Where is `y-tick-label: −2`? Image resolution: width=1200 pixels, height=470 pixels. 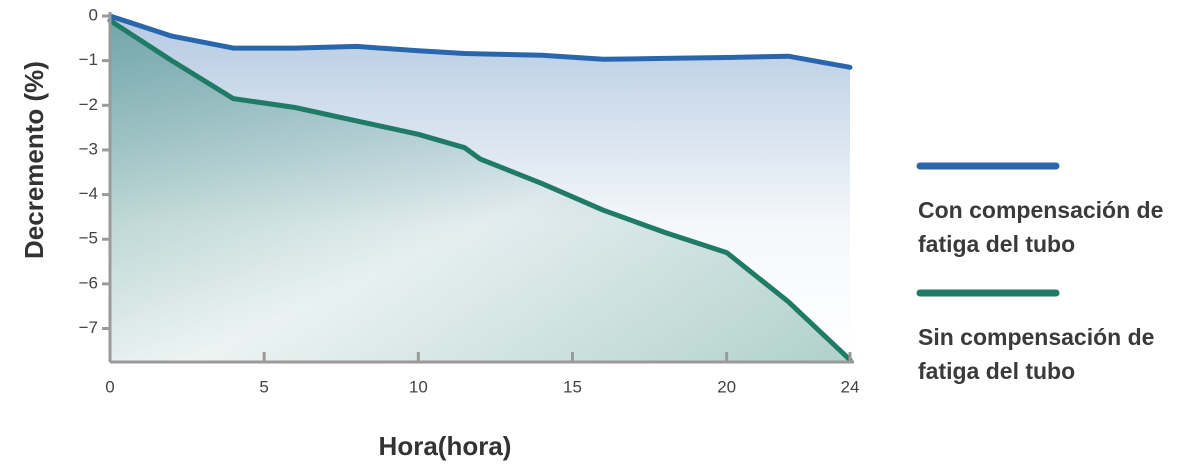
y-tick-label: −2 is located at coordinates (88, 104).